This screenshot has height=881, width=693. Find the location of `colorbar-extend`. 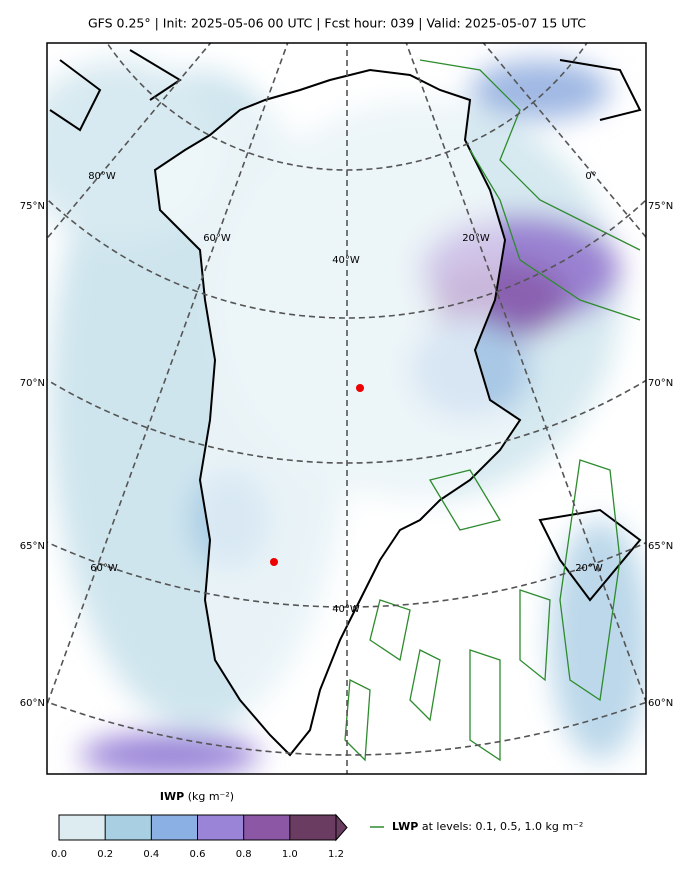

colorbar-extend is located at coordinates (341, 827).